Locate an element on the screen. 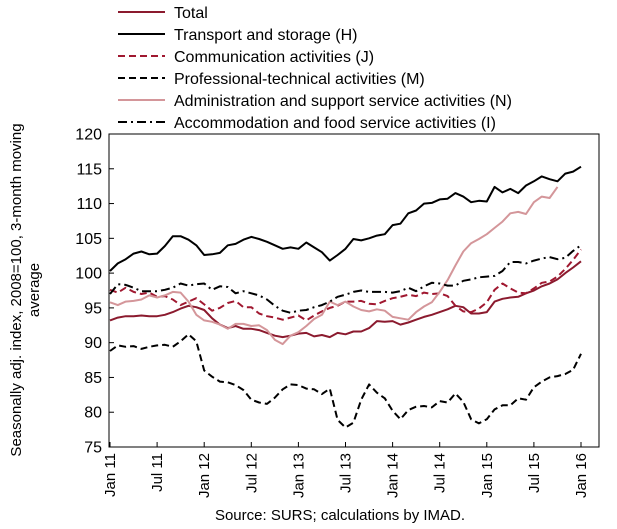 This screenshot has height=529, width=617. legend-label-total: Total is located at coordinates (191, 13).